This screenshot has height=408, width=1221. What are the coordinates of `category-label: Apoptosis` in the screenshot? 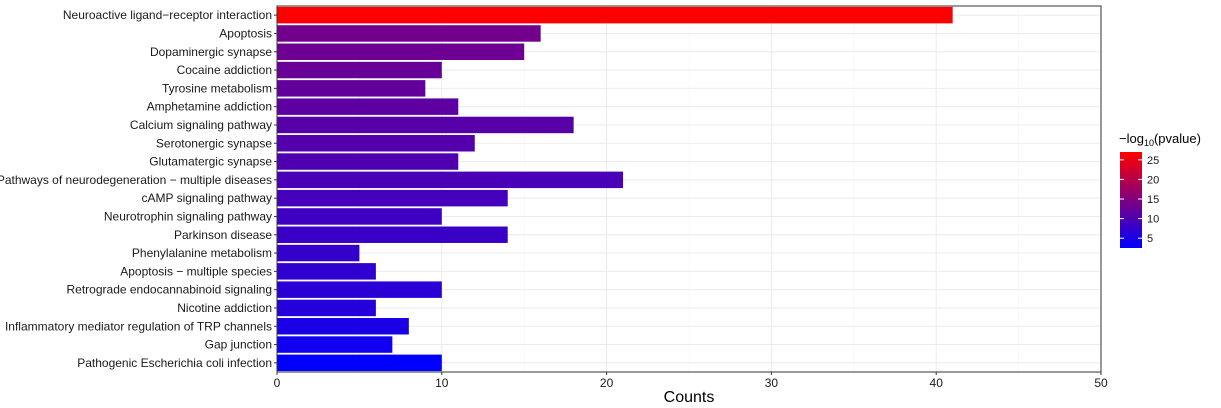 It's located at (245, 33).